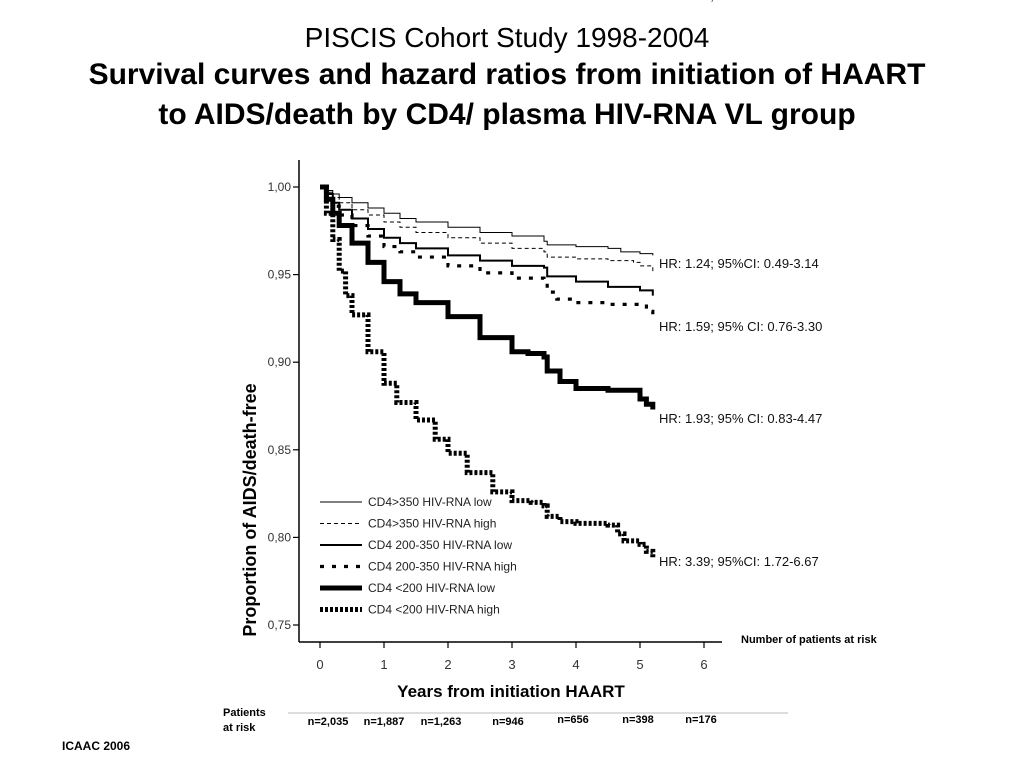  I want to click on at-risk-row-label-line2: at risk, so click(239, 728).